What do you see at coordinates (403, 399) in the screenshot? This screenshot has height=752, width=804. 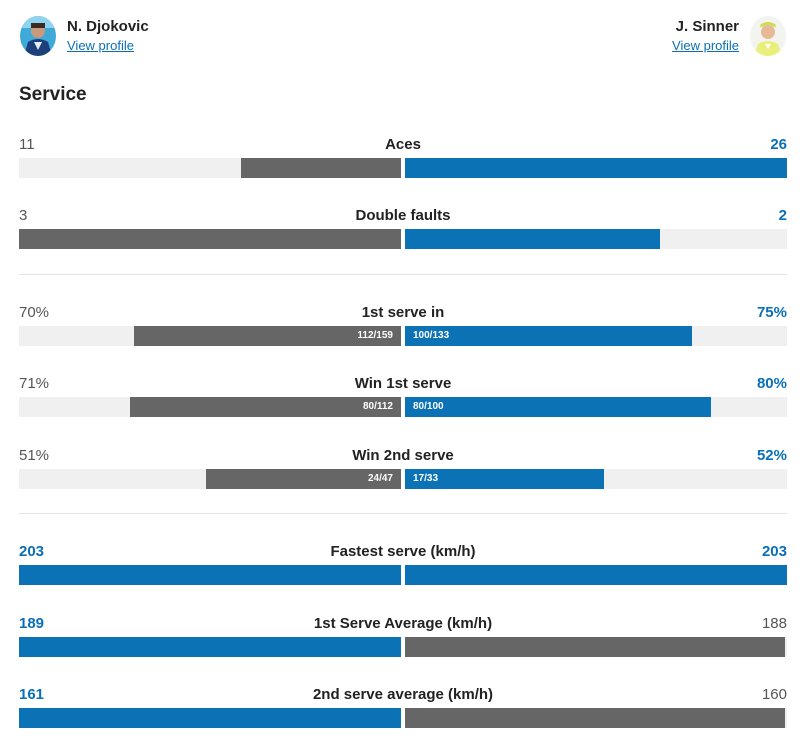 I see `stat-row-win-1st-serve: Win 1st serve 71% 80% 80/112 80/100` at bounding box center [403, 399].